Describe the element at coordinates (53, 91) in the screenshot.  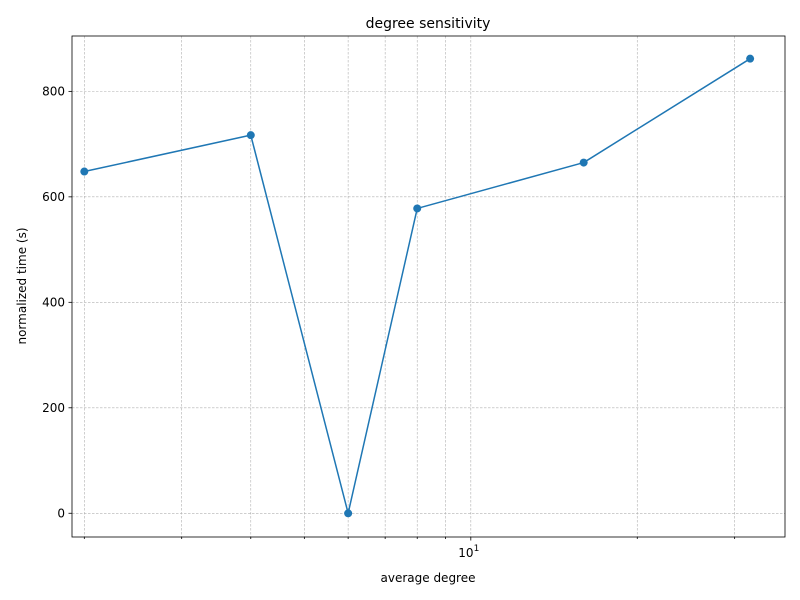
I see `y-tick-label: 800` at that location.